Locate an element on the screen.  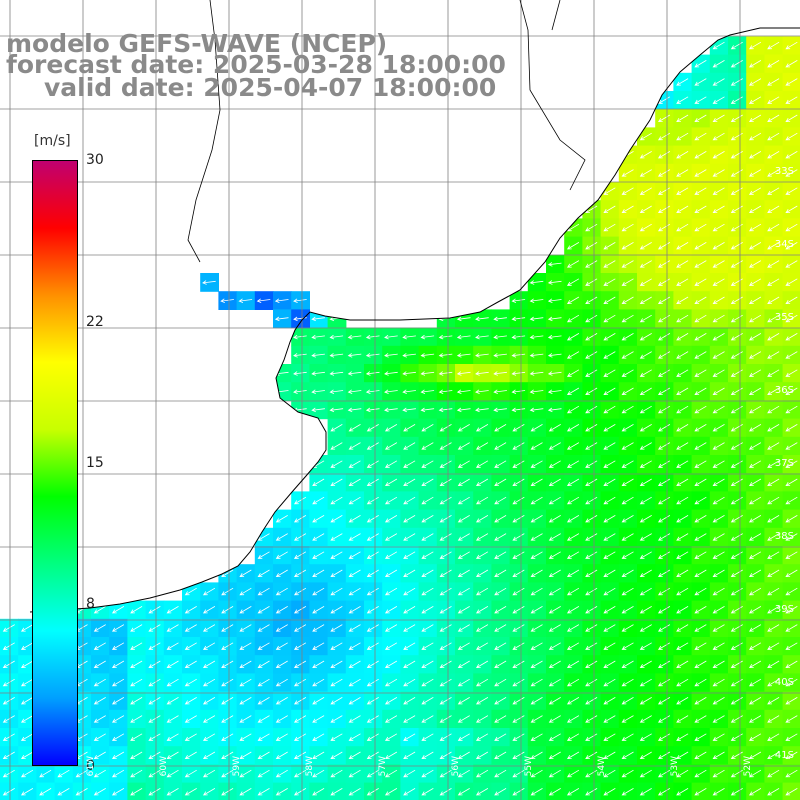
forecast-date: forecast date: 2025-03-28 18:00:00 is located at coordinates (256, 64).